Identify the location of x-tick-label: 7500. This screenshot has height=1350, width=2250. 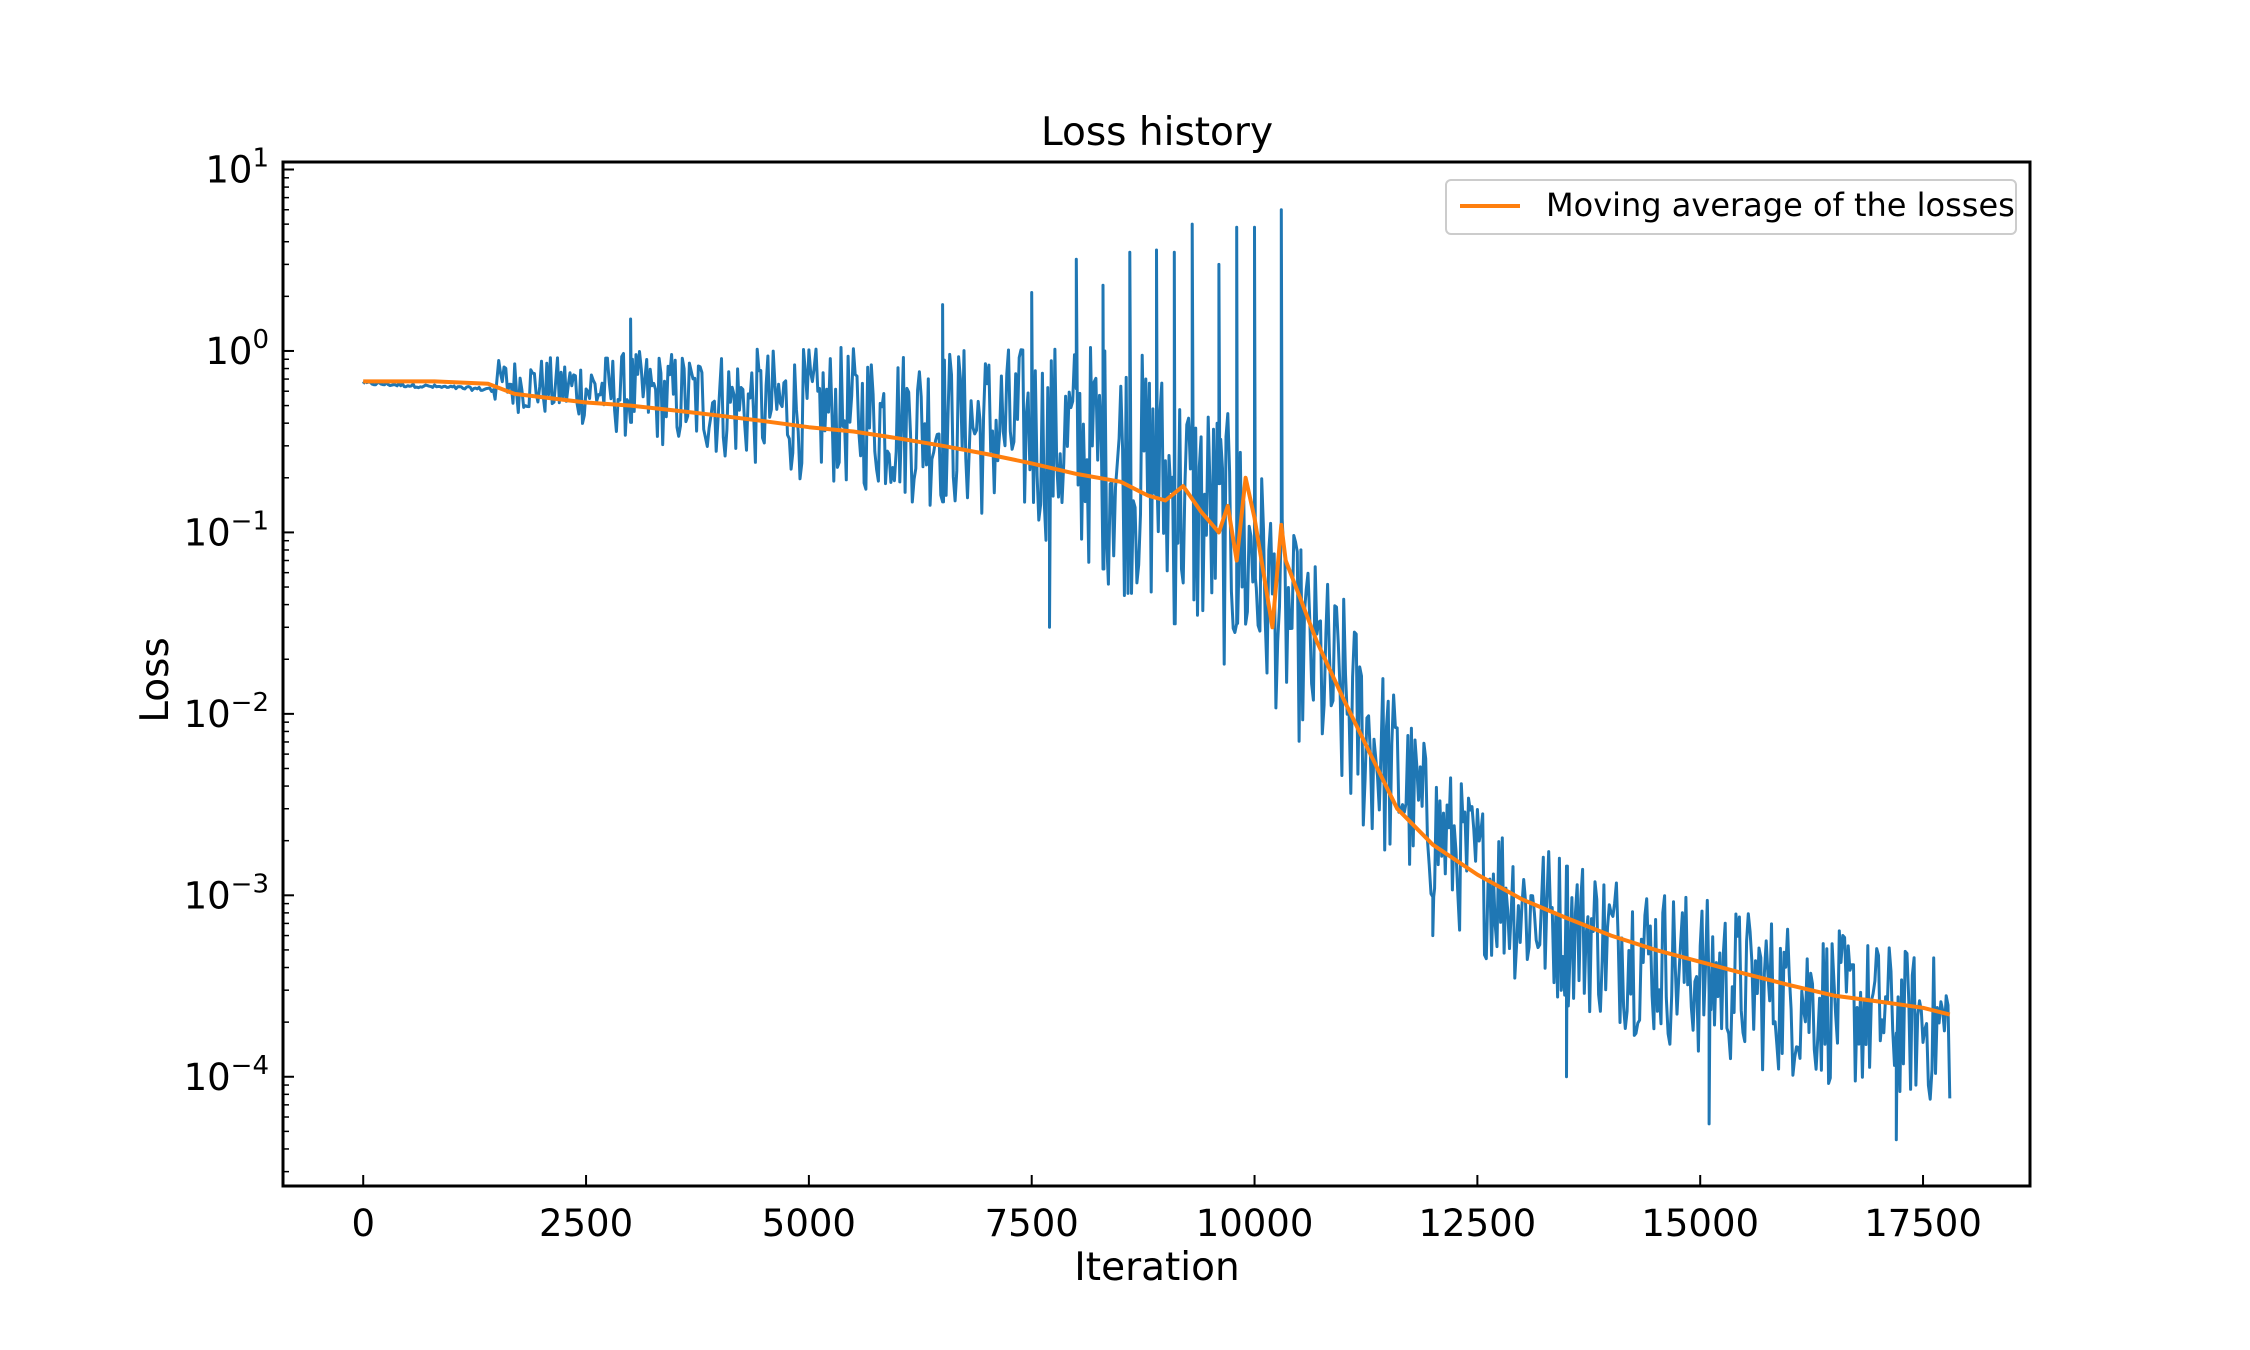
(1032, 1223).